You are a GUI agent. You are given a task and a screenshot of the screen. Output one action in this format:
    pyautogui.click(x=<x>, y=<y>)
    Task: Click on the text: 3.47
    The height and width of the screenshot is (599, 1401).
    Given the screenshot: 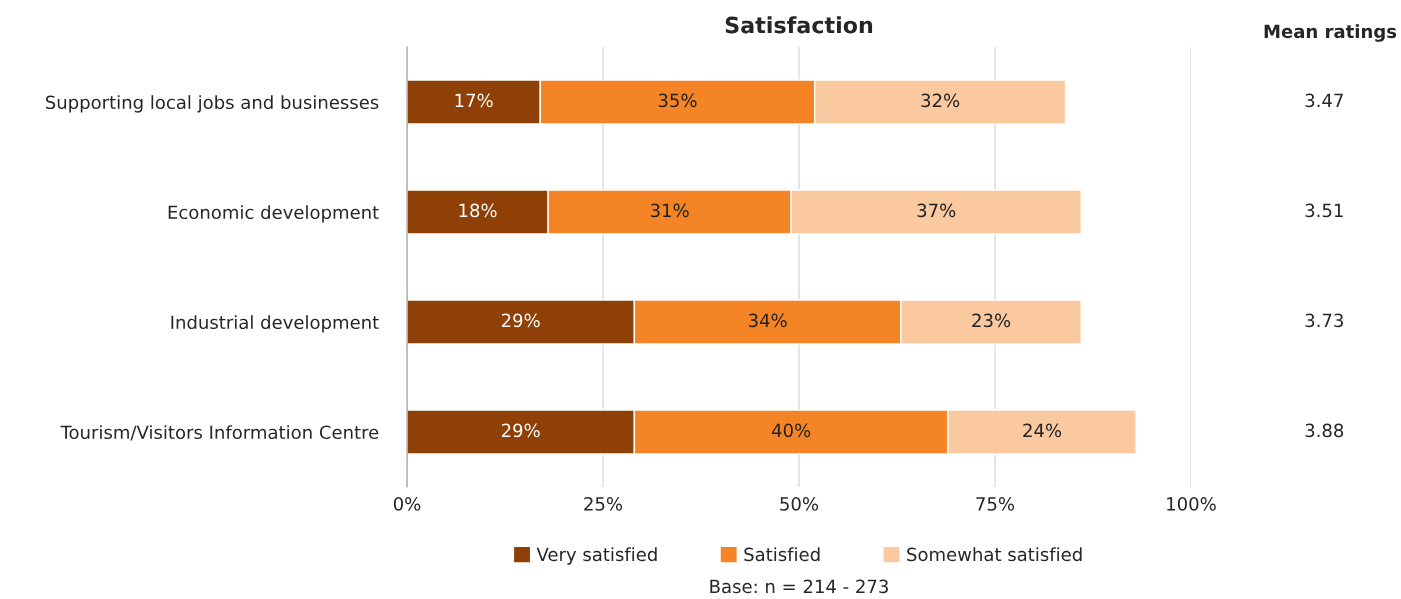 What is the action you would take?
    pyautogui.click(x=1324, y=100)
    